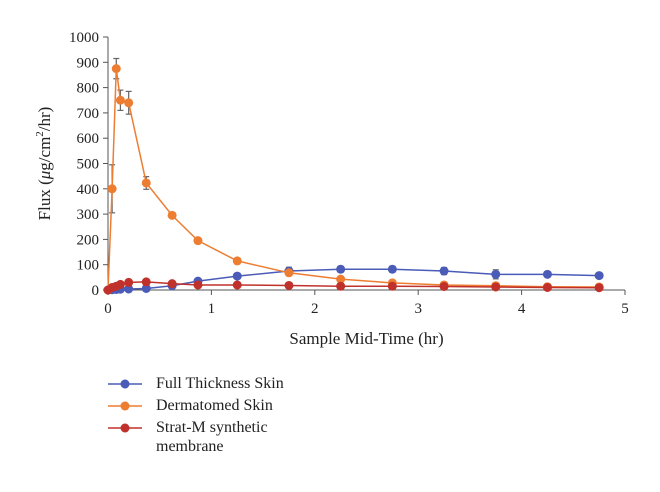 Image resolution: width=660 pixels, height=492 pixels. What do you see at coordinates (190, 446) in the screenshot?
I see `legend-label-strat-m-line2: membrane` at bounding box center [190, 446].